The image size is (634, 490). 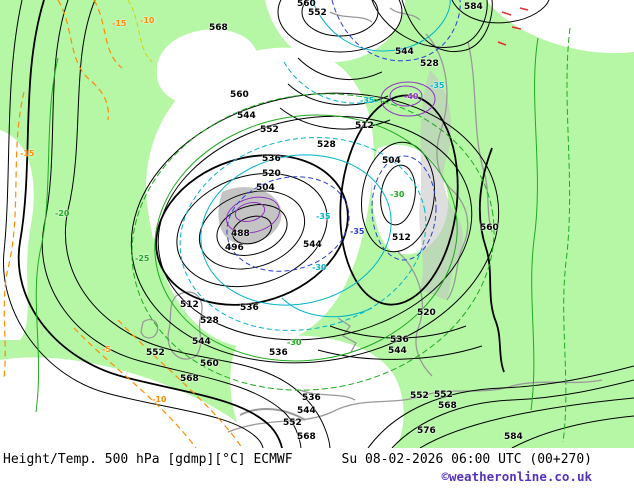 I want to click on chart-datetime: Su 08-02-2026 06:00 UTC (00+270), so click(x=466, y=459).